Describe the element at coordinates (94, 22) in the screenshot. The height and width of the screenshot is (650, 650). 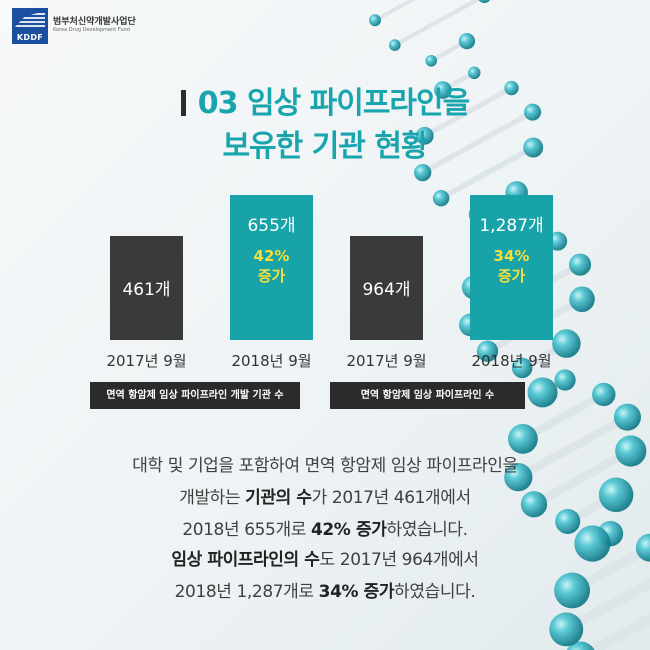
I see `logo-name: 범부처신약개발사업단` at that location.